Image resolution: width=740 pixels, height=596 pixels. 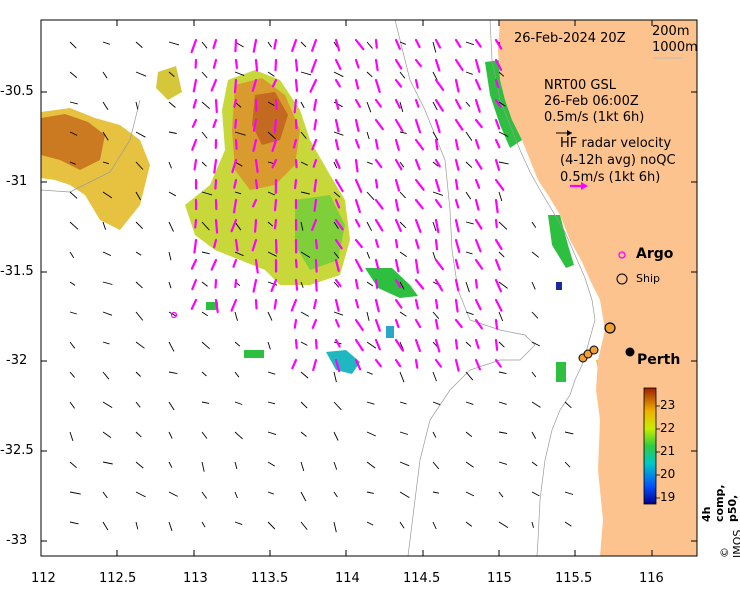 What do you see at coordinates (667, 497) in the screenshot?
I see `colorbar-tick-label: 19` at bounding box center [667, 497].